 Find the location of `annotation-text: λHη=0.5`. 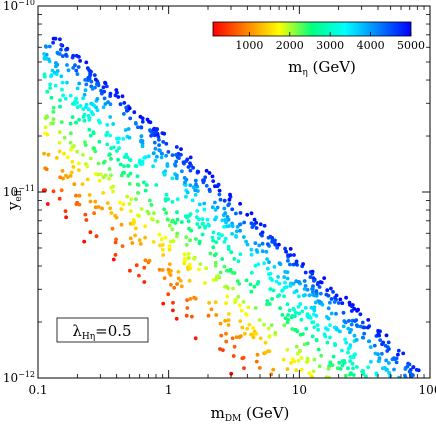

annotation-text: λHη=0.5 is located at coordinates (101, 332).